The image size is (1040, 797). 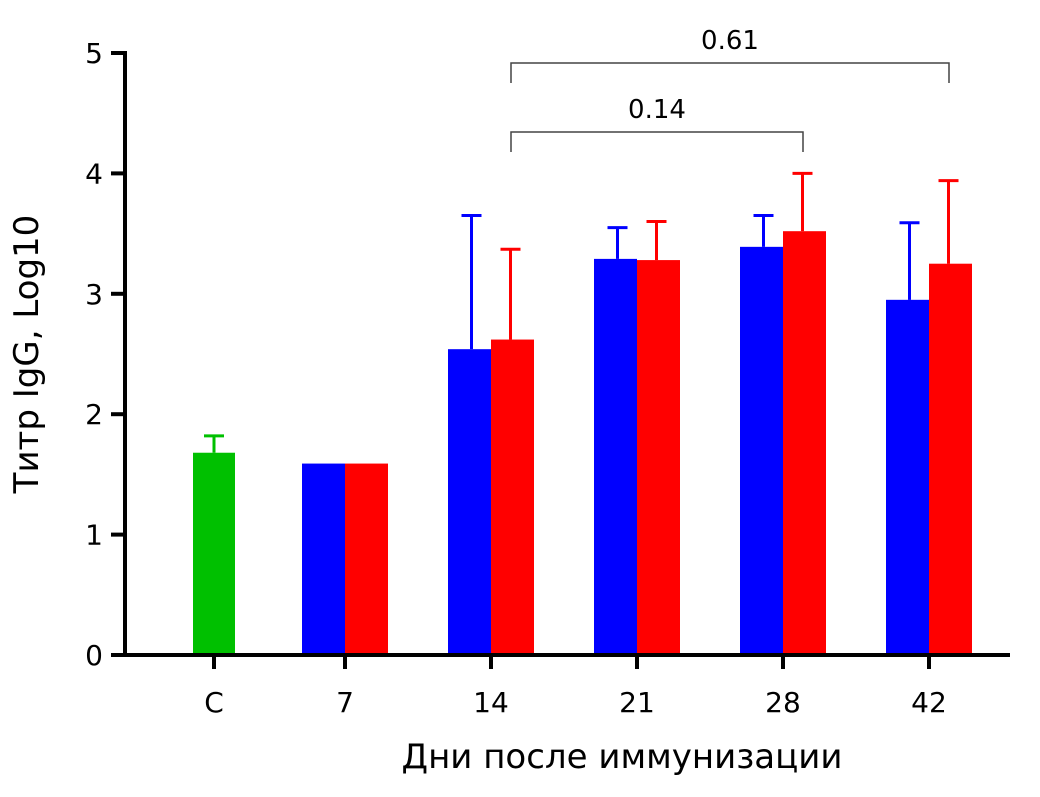 I want to click on y-tick-label: 1, so click(x=94, y=535).